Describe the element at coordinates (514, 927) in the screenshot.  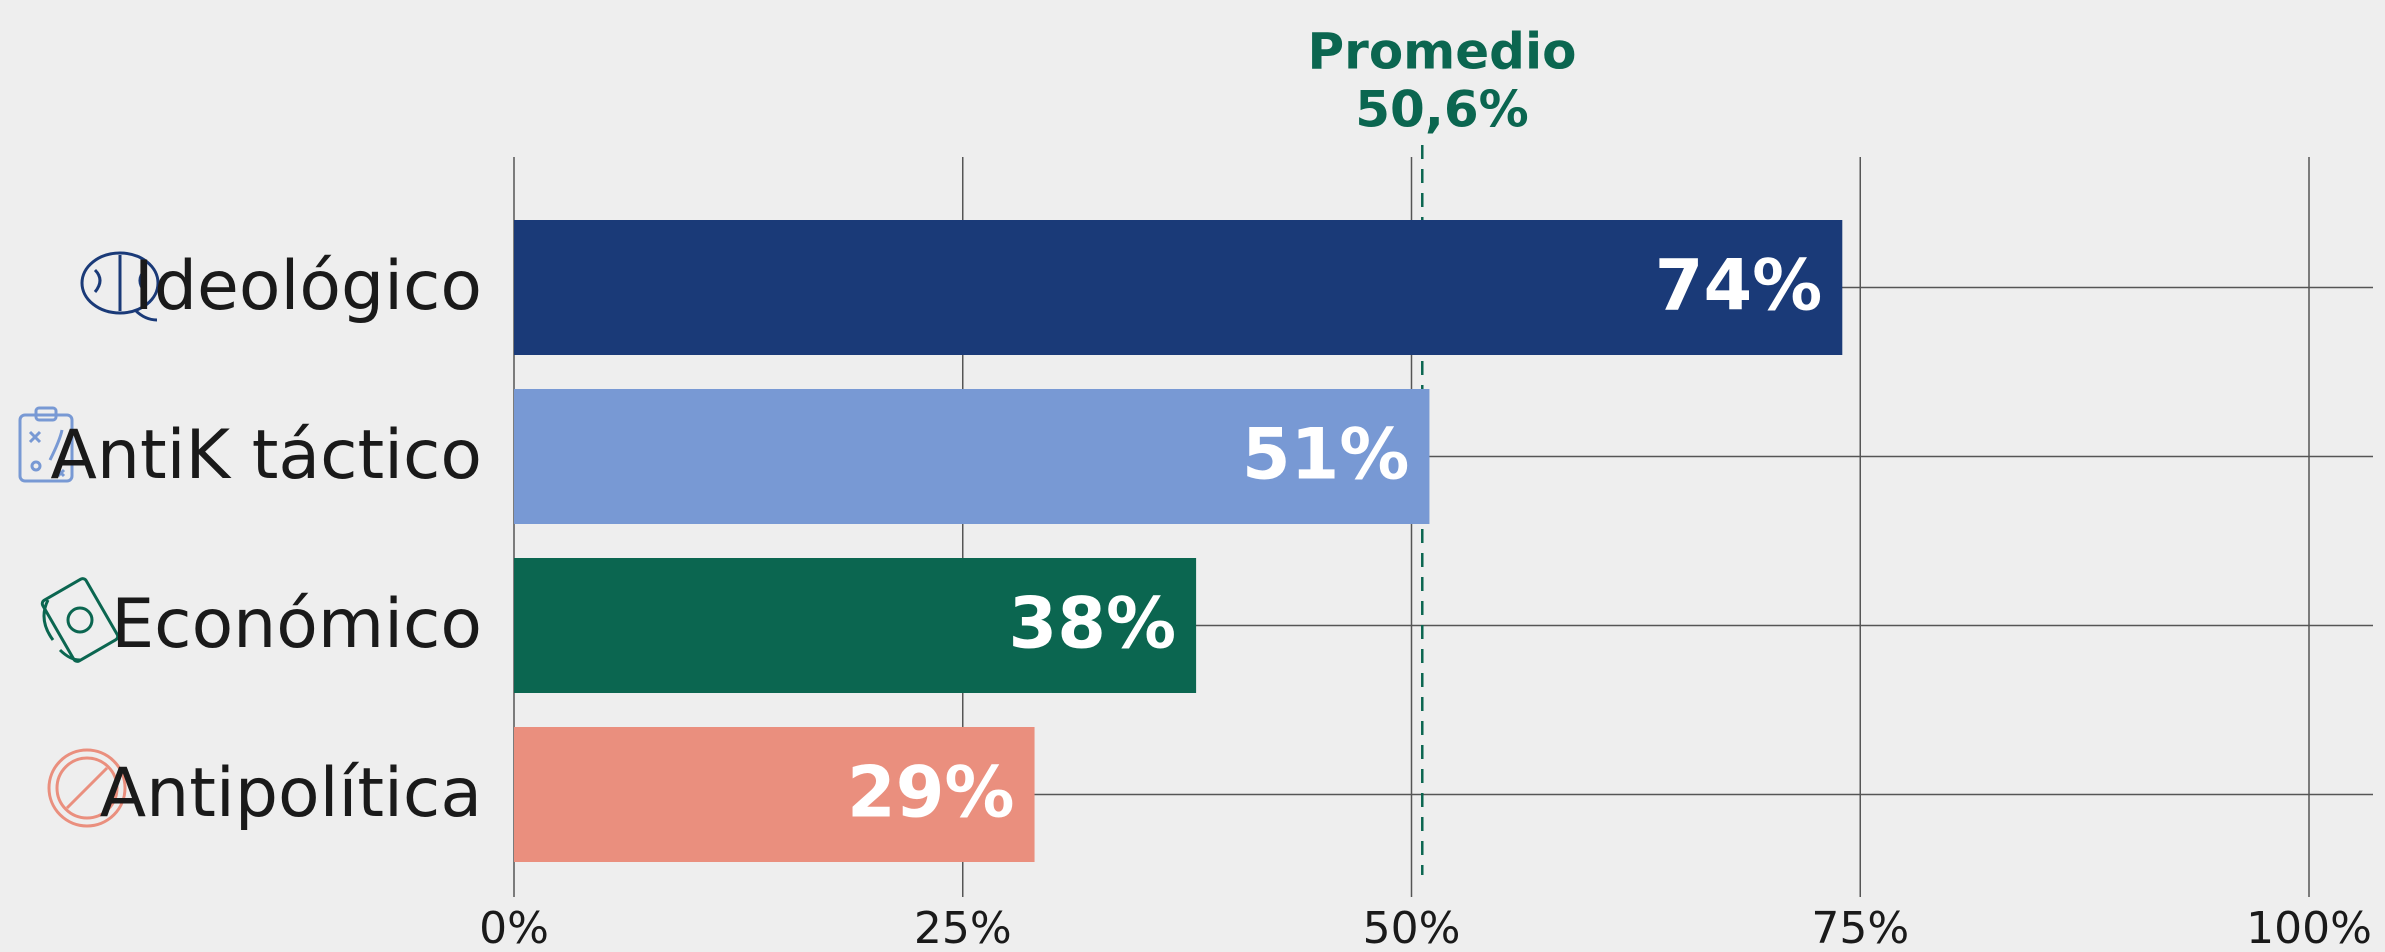
I see `x-tick-label: 0%` at that location.